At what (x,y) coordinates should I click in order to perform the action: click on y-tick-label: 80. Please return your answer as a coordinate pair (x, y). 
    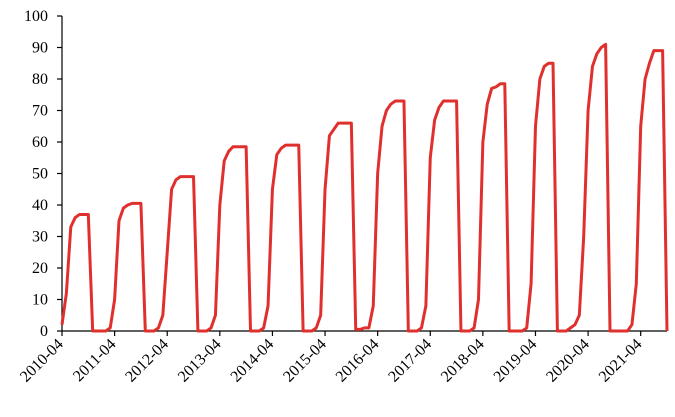
    Looking at the image, I should click on (40, 79).